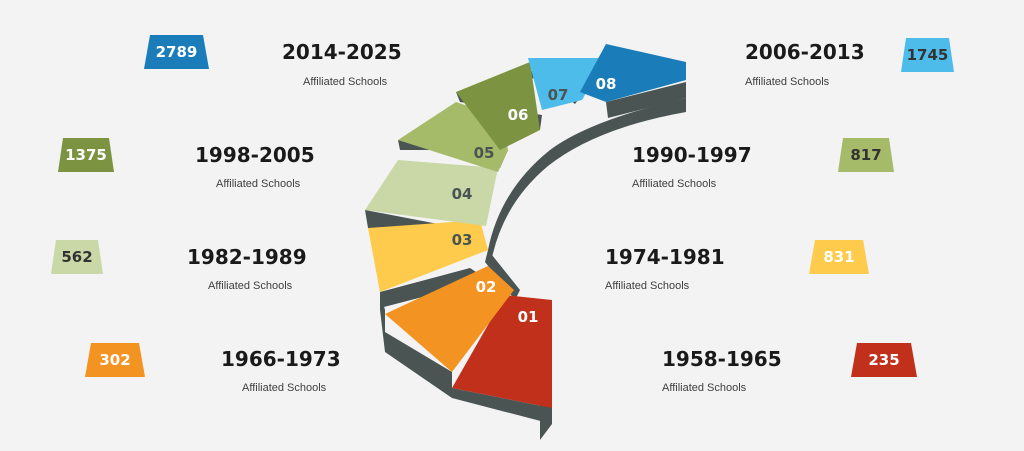  Describe the element at coordinates (606, 84) in the screenshot. I see `step-08-number: 08` at that location.